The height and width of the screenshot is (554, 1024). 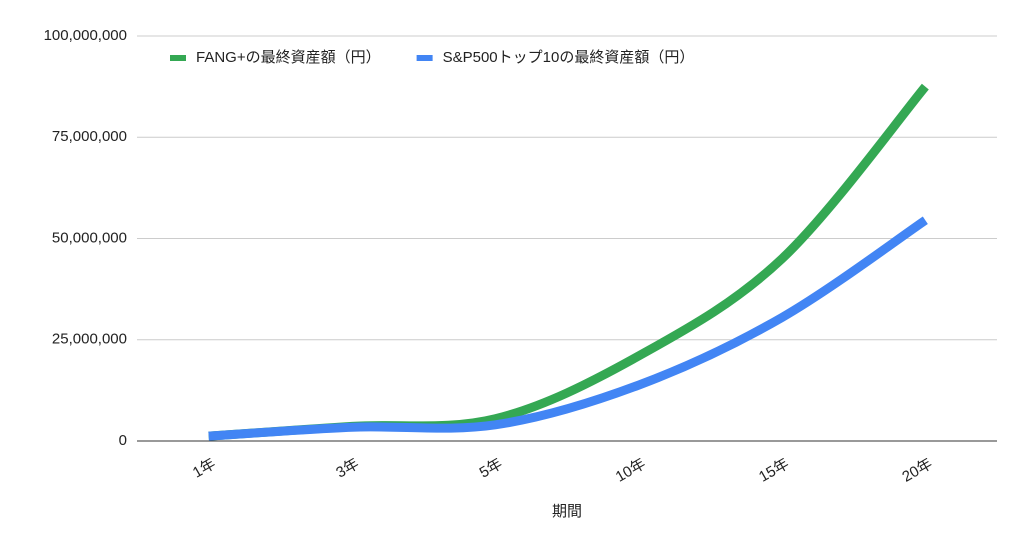 I want to click on legend-label: S&P500トップ10の最終資産額（円）, so click(x=569, y=57).